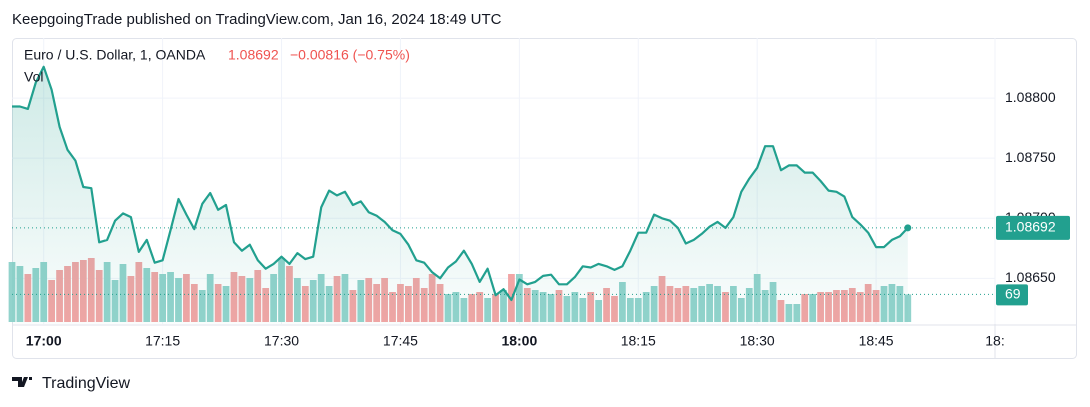  I want to click on x-tick-label: 17:45, so click(400, 341).